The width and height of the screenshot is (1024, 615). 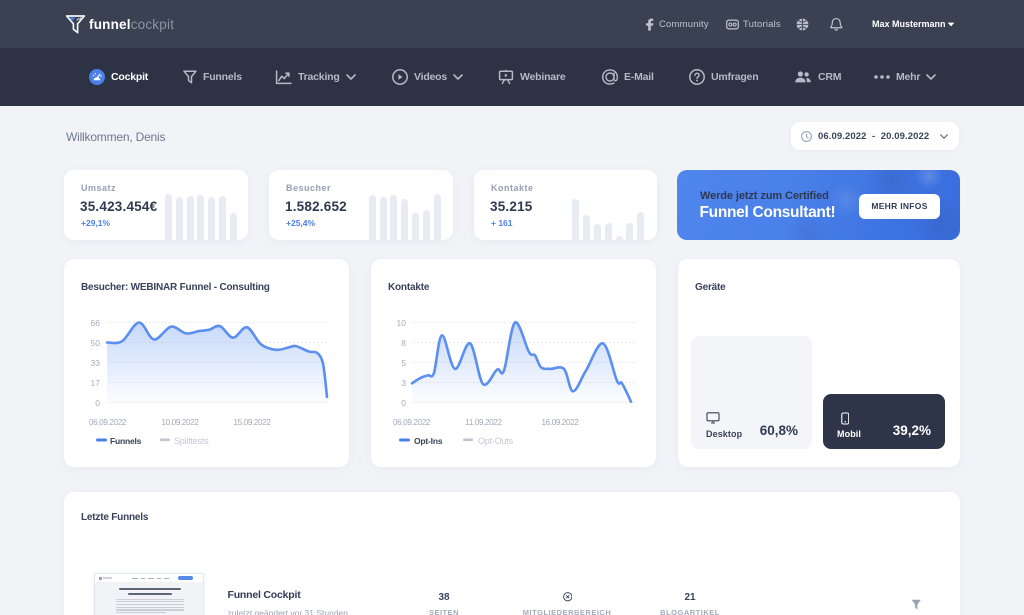 I want to click on svg-text: 15.09.2022, so click(x=252, y=422).